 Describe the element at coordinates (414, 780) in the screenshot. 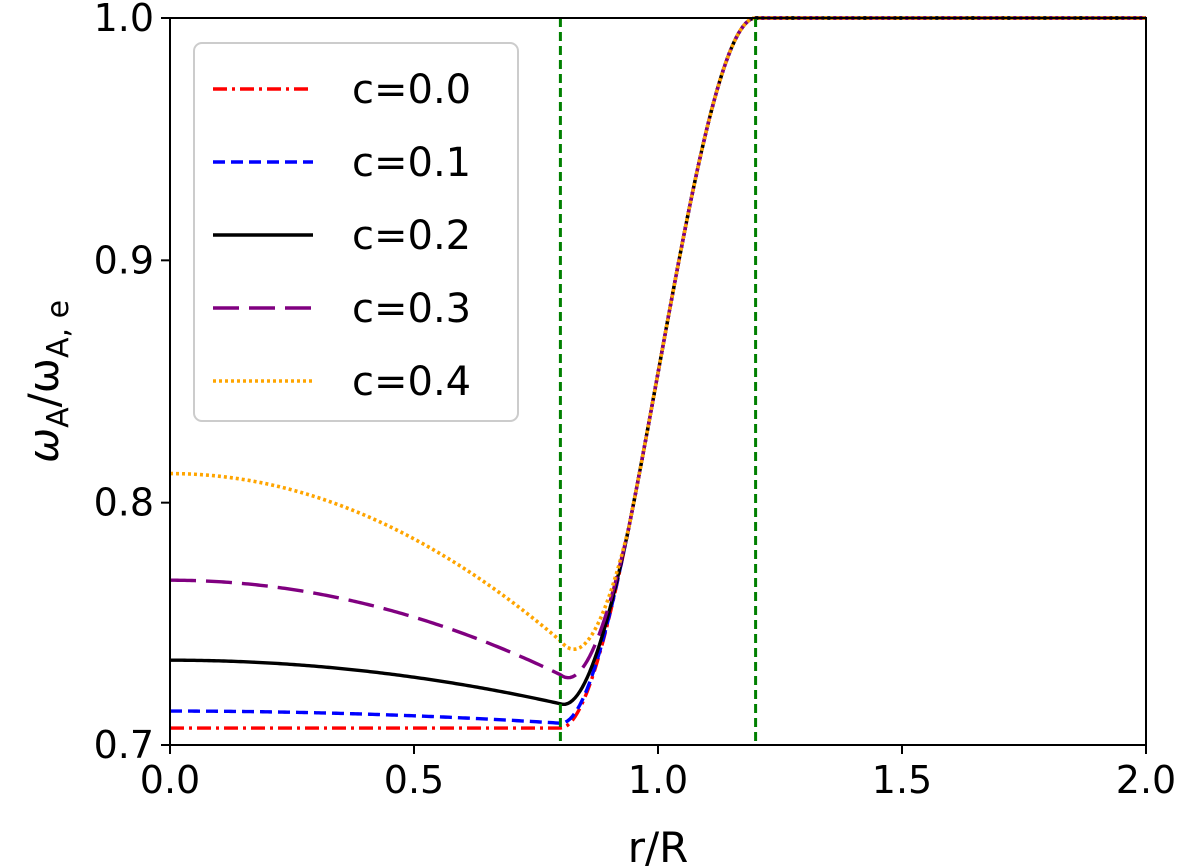

I see `x-tick-label: 0.5` at that location.